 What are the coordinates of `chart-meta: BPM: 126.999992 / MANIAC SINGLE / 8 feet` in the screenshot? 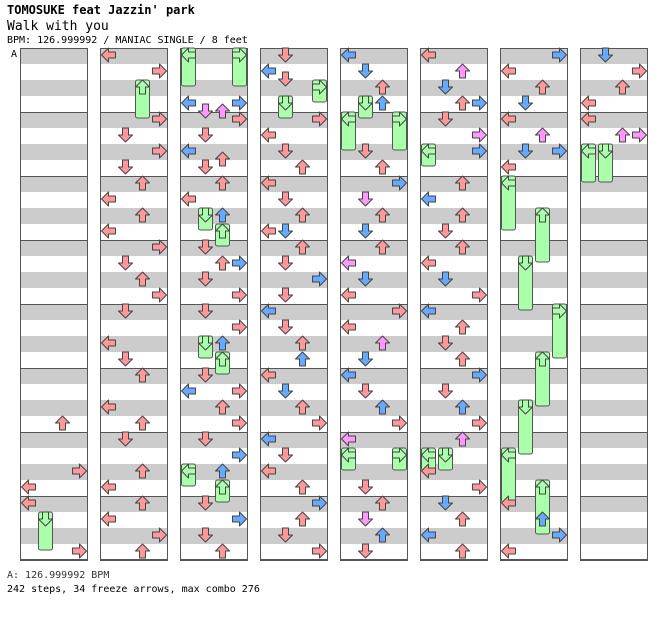 It's located at (127, 40).